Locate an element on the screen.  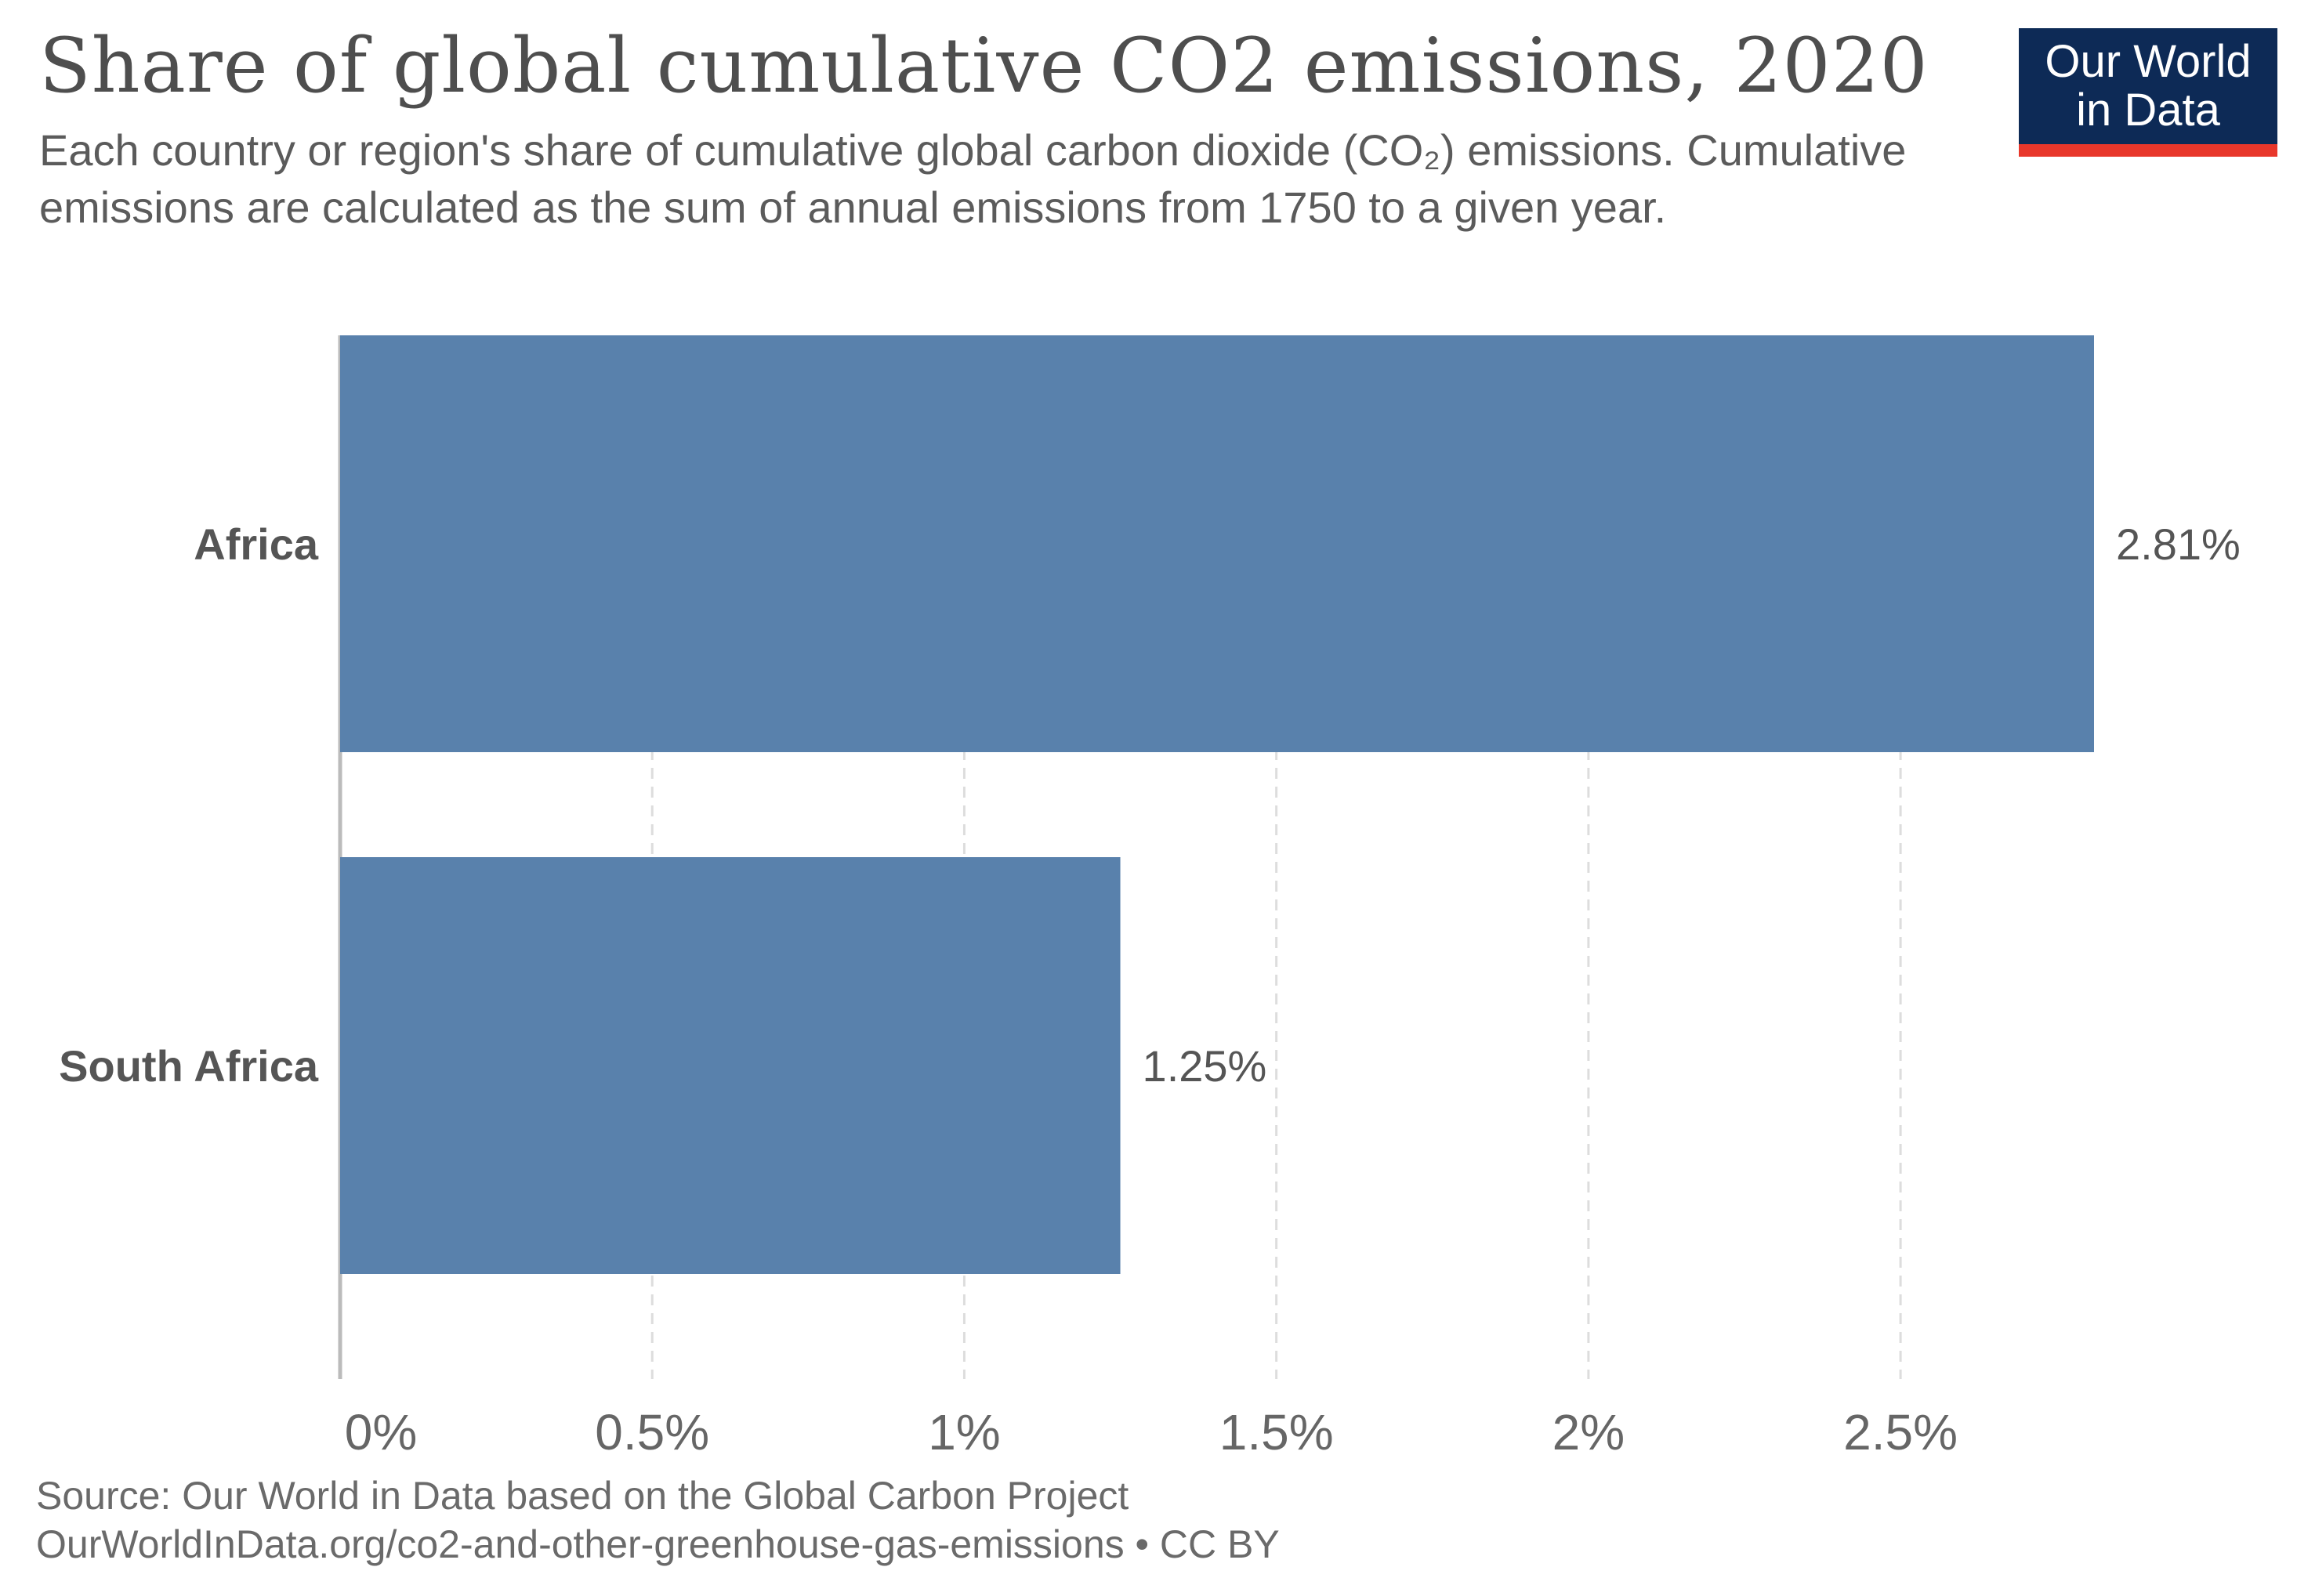
x-tick-label: 2.5% is located at coordinates (1901, 1431).